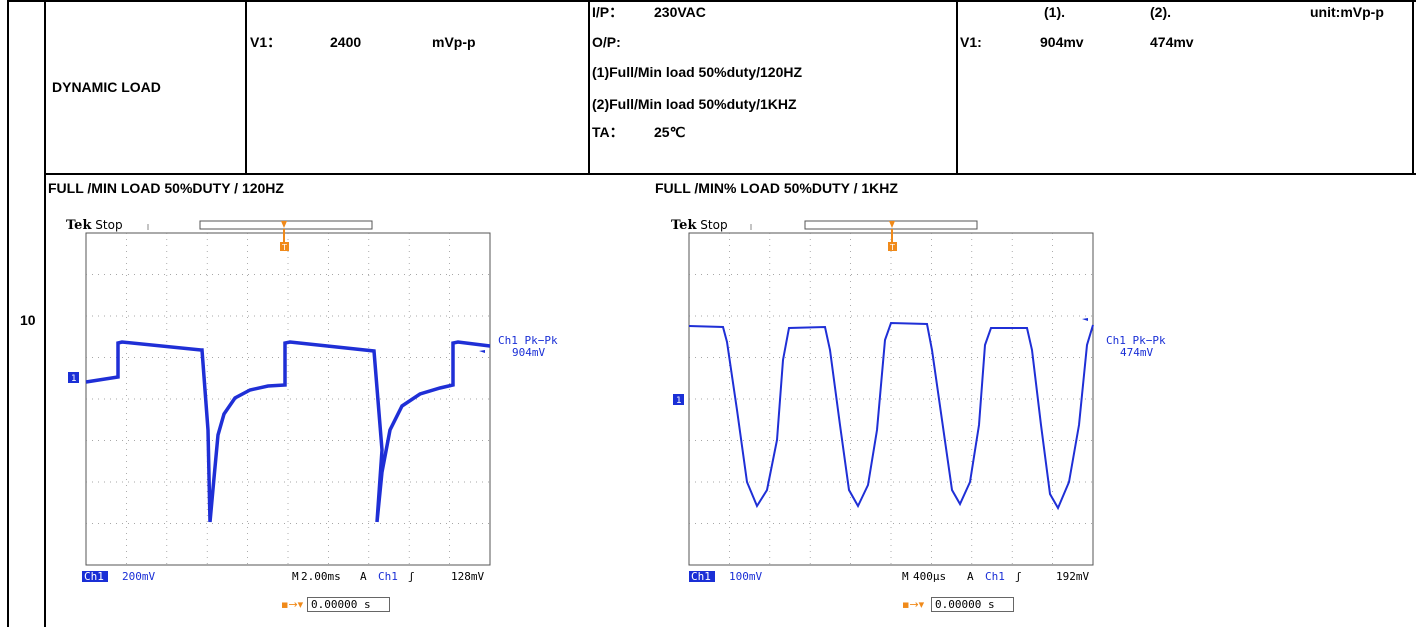 Image resolution: width=1416 pixels, height=627 pixels. Describe the element at coordinates (321, 576) in the screenshot. I see `time-div: 2.00ms` at that location.